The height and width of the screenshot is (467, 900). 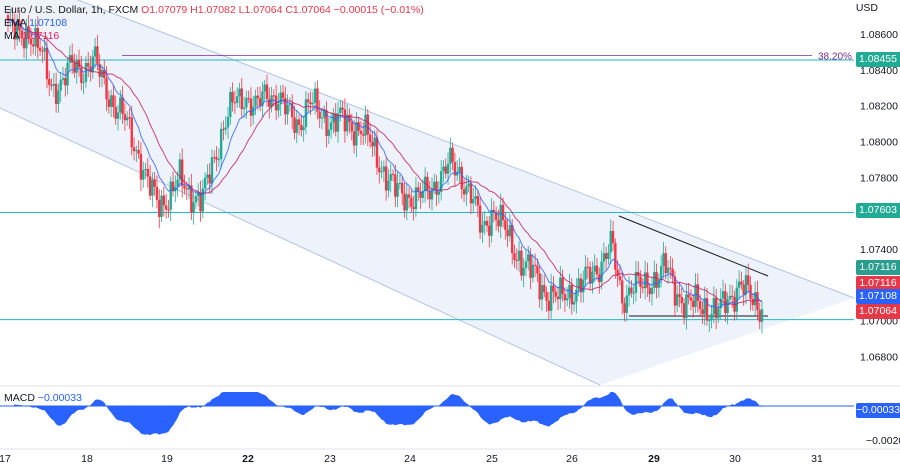 I want to click on macd-legend: MACD −0.00033, so click(x=43, y=398).